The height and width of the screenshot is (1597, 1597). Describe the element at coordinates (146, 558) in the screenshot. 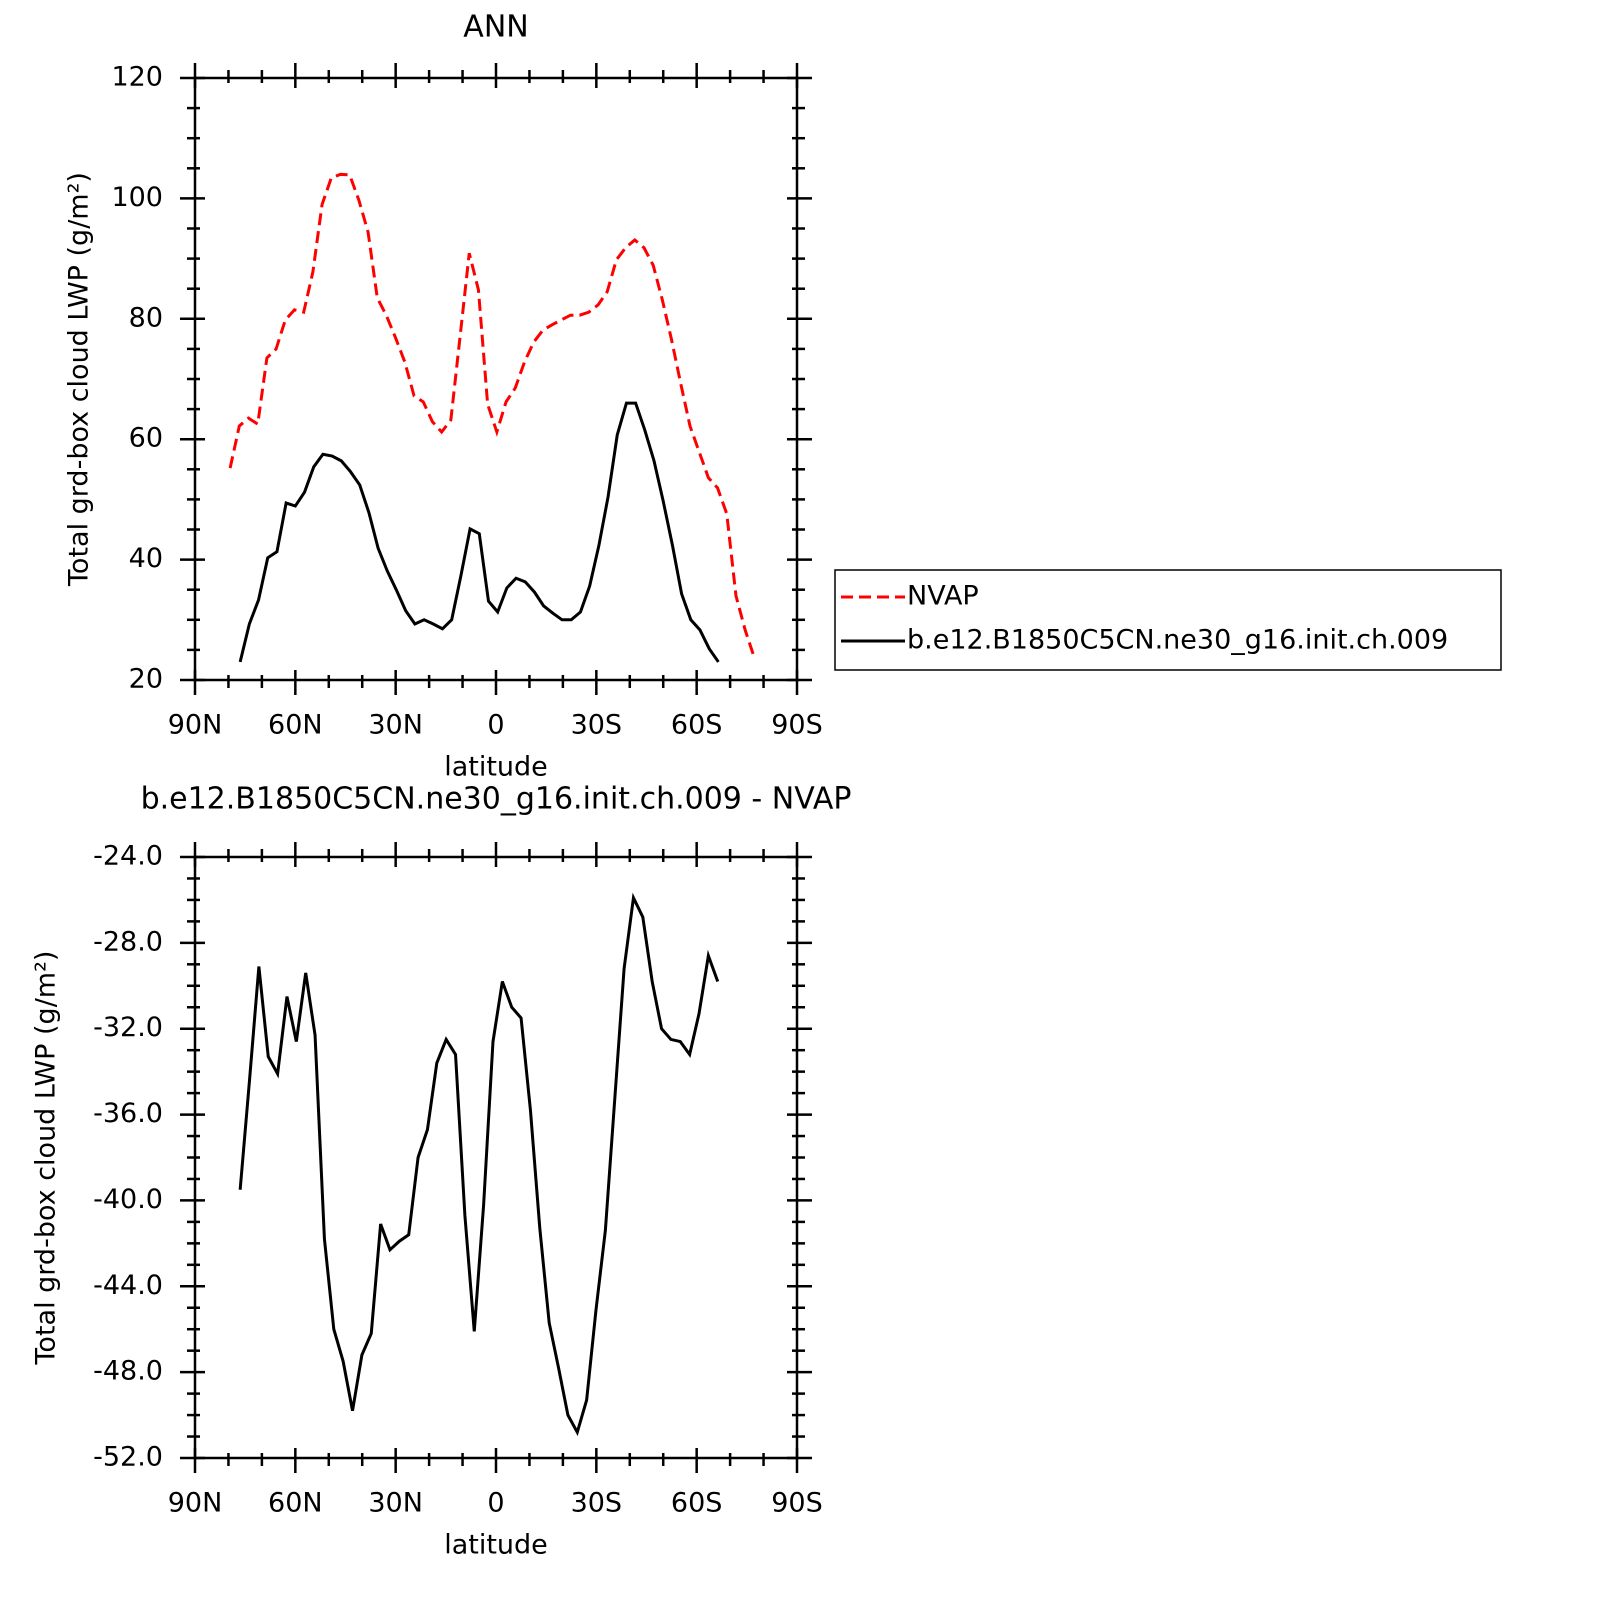

I see `y-tick-label: 40` at that location.